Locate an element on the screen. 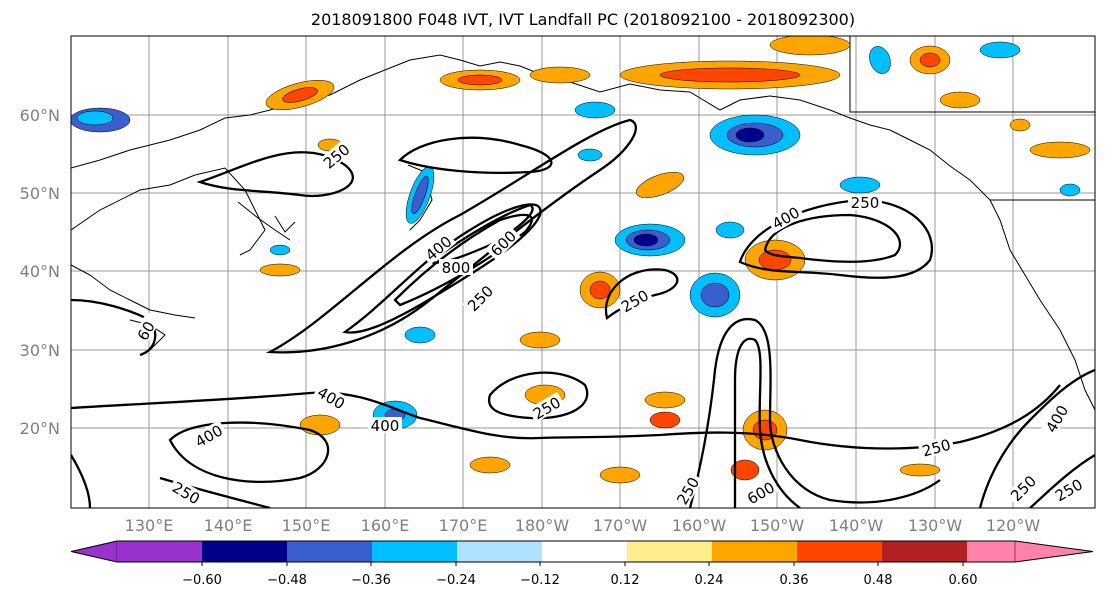 The width and height of the screenshot is (1105, 601). colorbar-outline is located at coordinates (582, 551).